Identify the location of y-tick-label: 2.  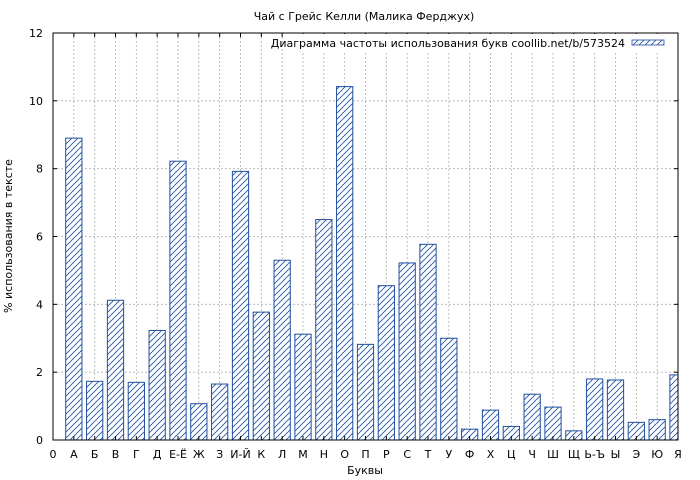
(39, 372).